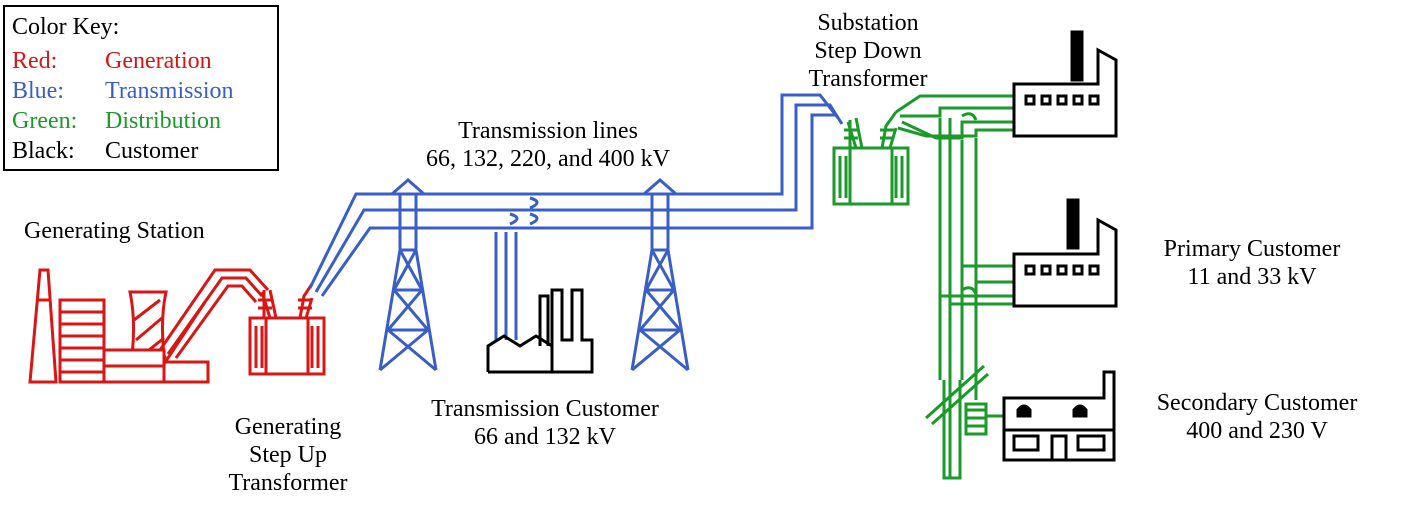 The image size is (1401, 519). Describe the element at coordinates (545, 437) in the screenshot. I see `transmission-customer-label-2: 66 and 132 kV` at that location.